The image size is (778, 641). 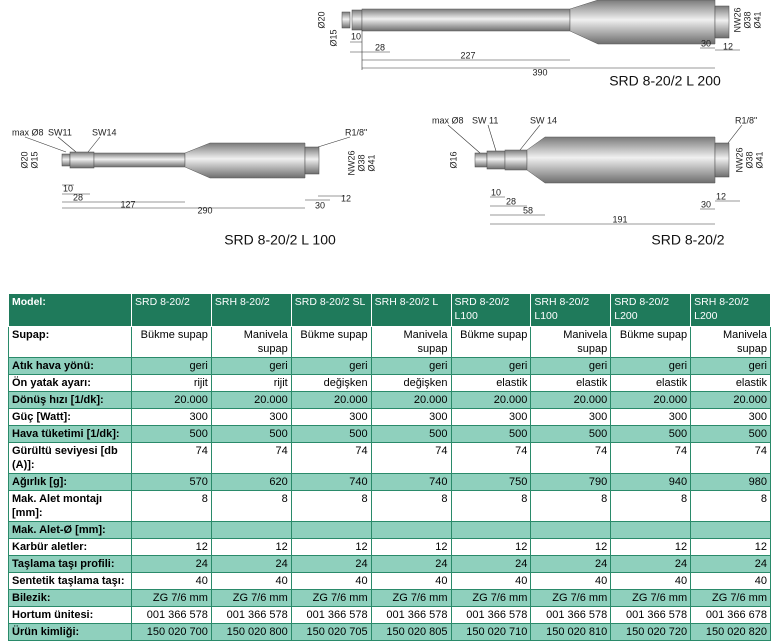 I want to click on row-label: Ön yatak ayarı:, so click(x=70, y=383).